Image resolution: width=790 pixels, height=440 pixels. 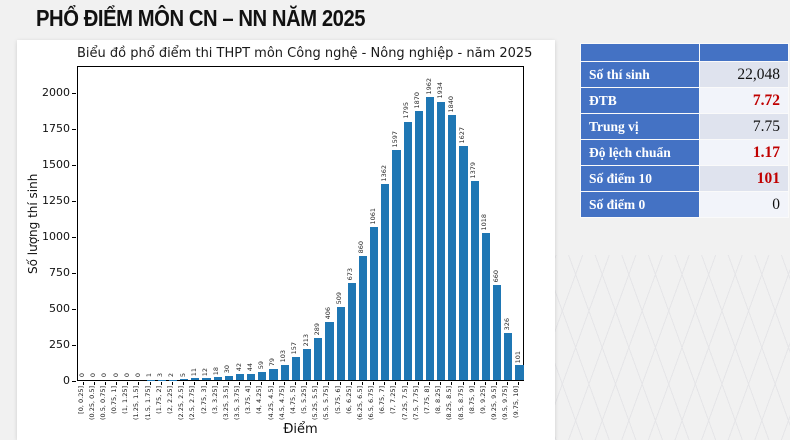 What do you see at coordinates (415, 403) in the screenshot?
I see `x-tick-label: (7.5, 7.75]` at bounding box center [415, 403].